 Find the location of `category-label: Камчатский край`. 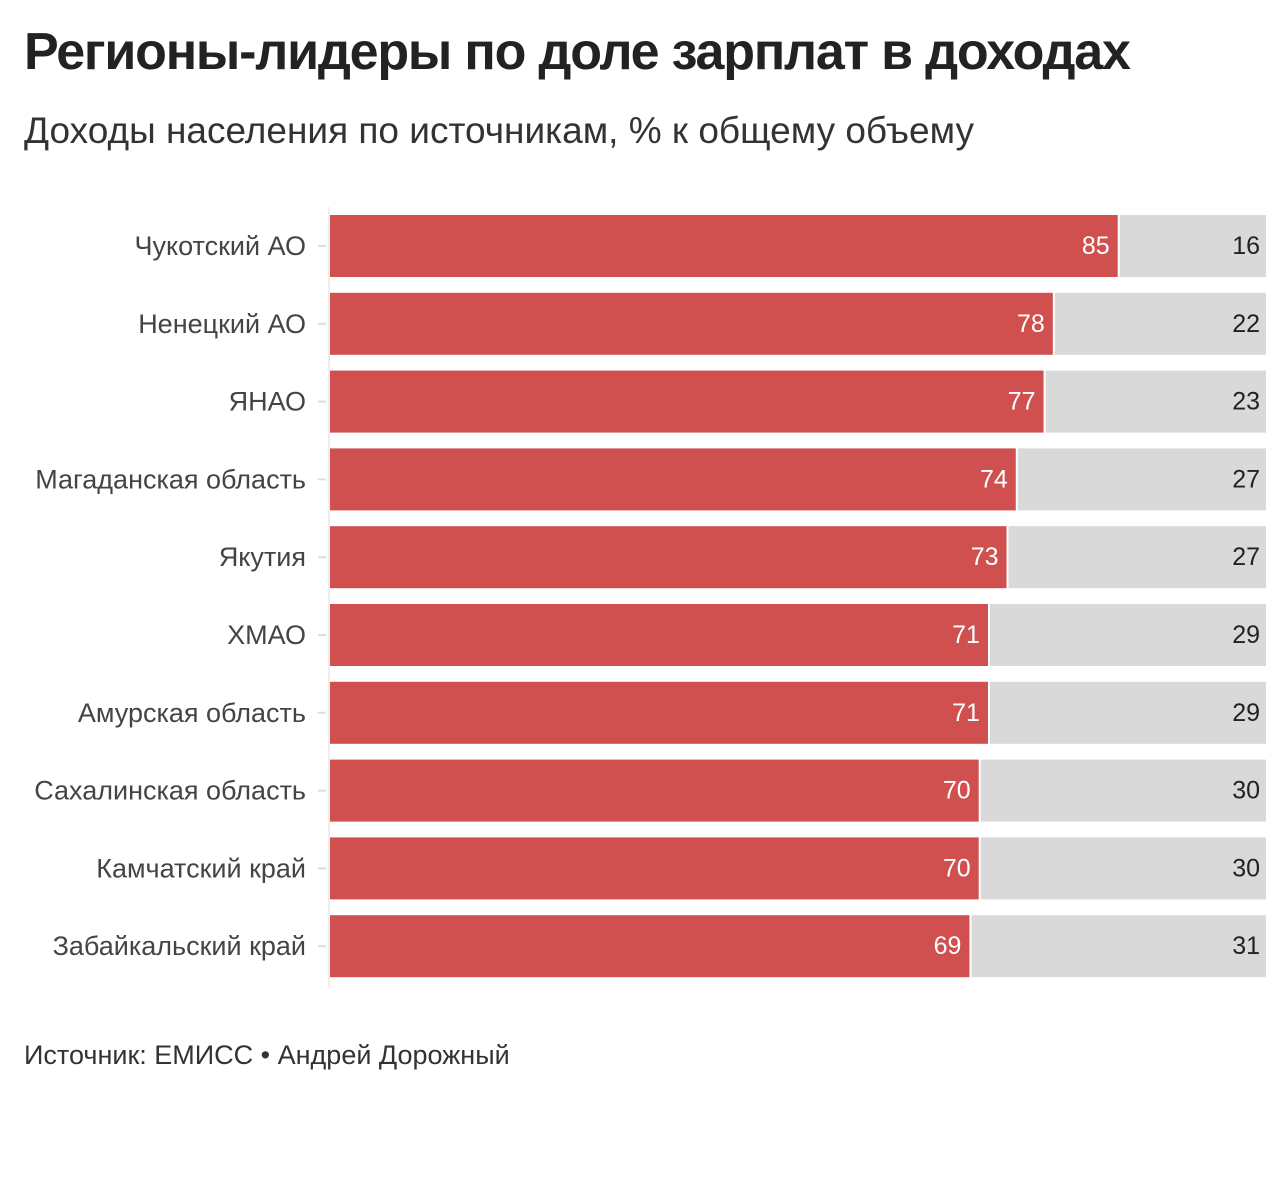

category-label: Камчатский край is located at coordinates (201, 868).